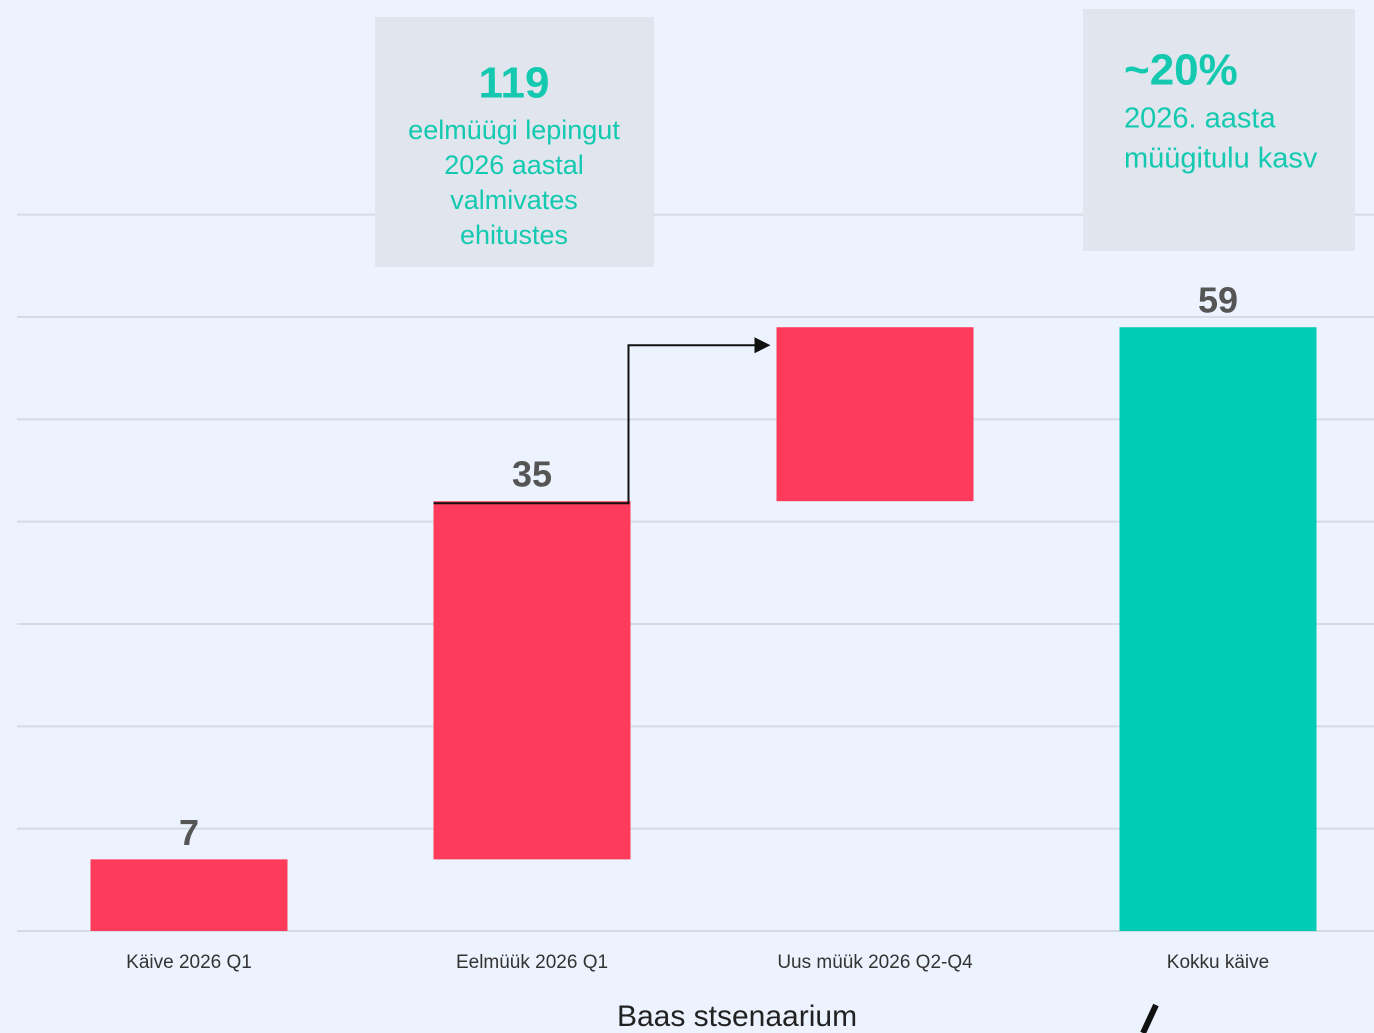 The image size is (1374, 1033). What do you see at coordinates (1181, 70) in the screenshot?
I see `annotation-headline: ~20%` at bounding box center [1181, 70].